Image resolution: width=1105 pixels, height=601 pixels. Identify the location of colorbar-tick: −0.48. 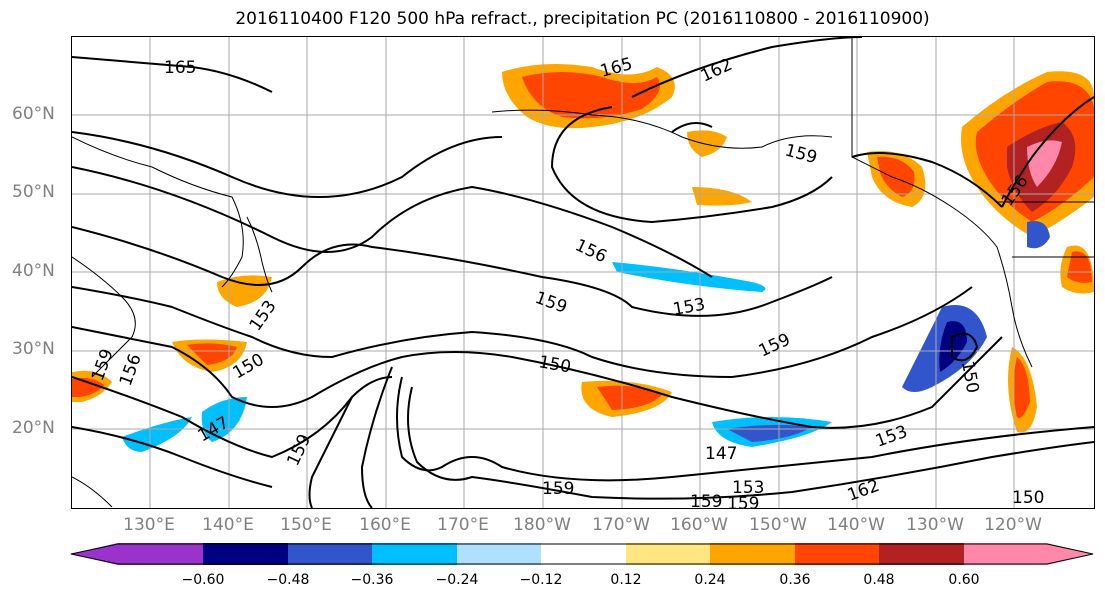
(288, 580).